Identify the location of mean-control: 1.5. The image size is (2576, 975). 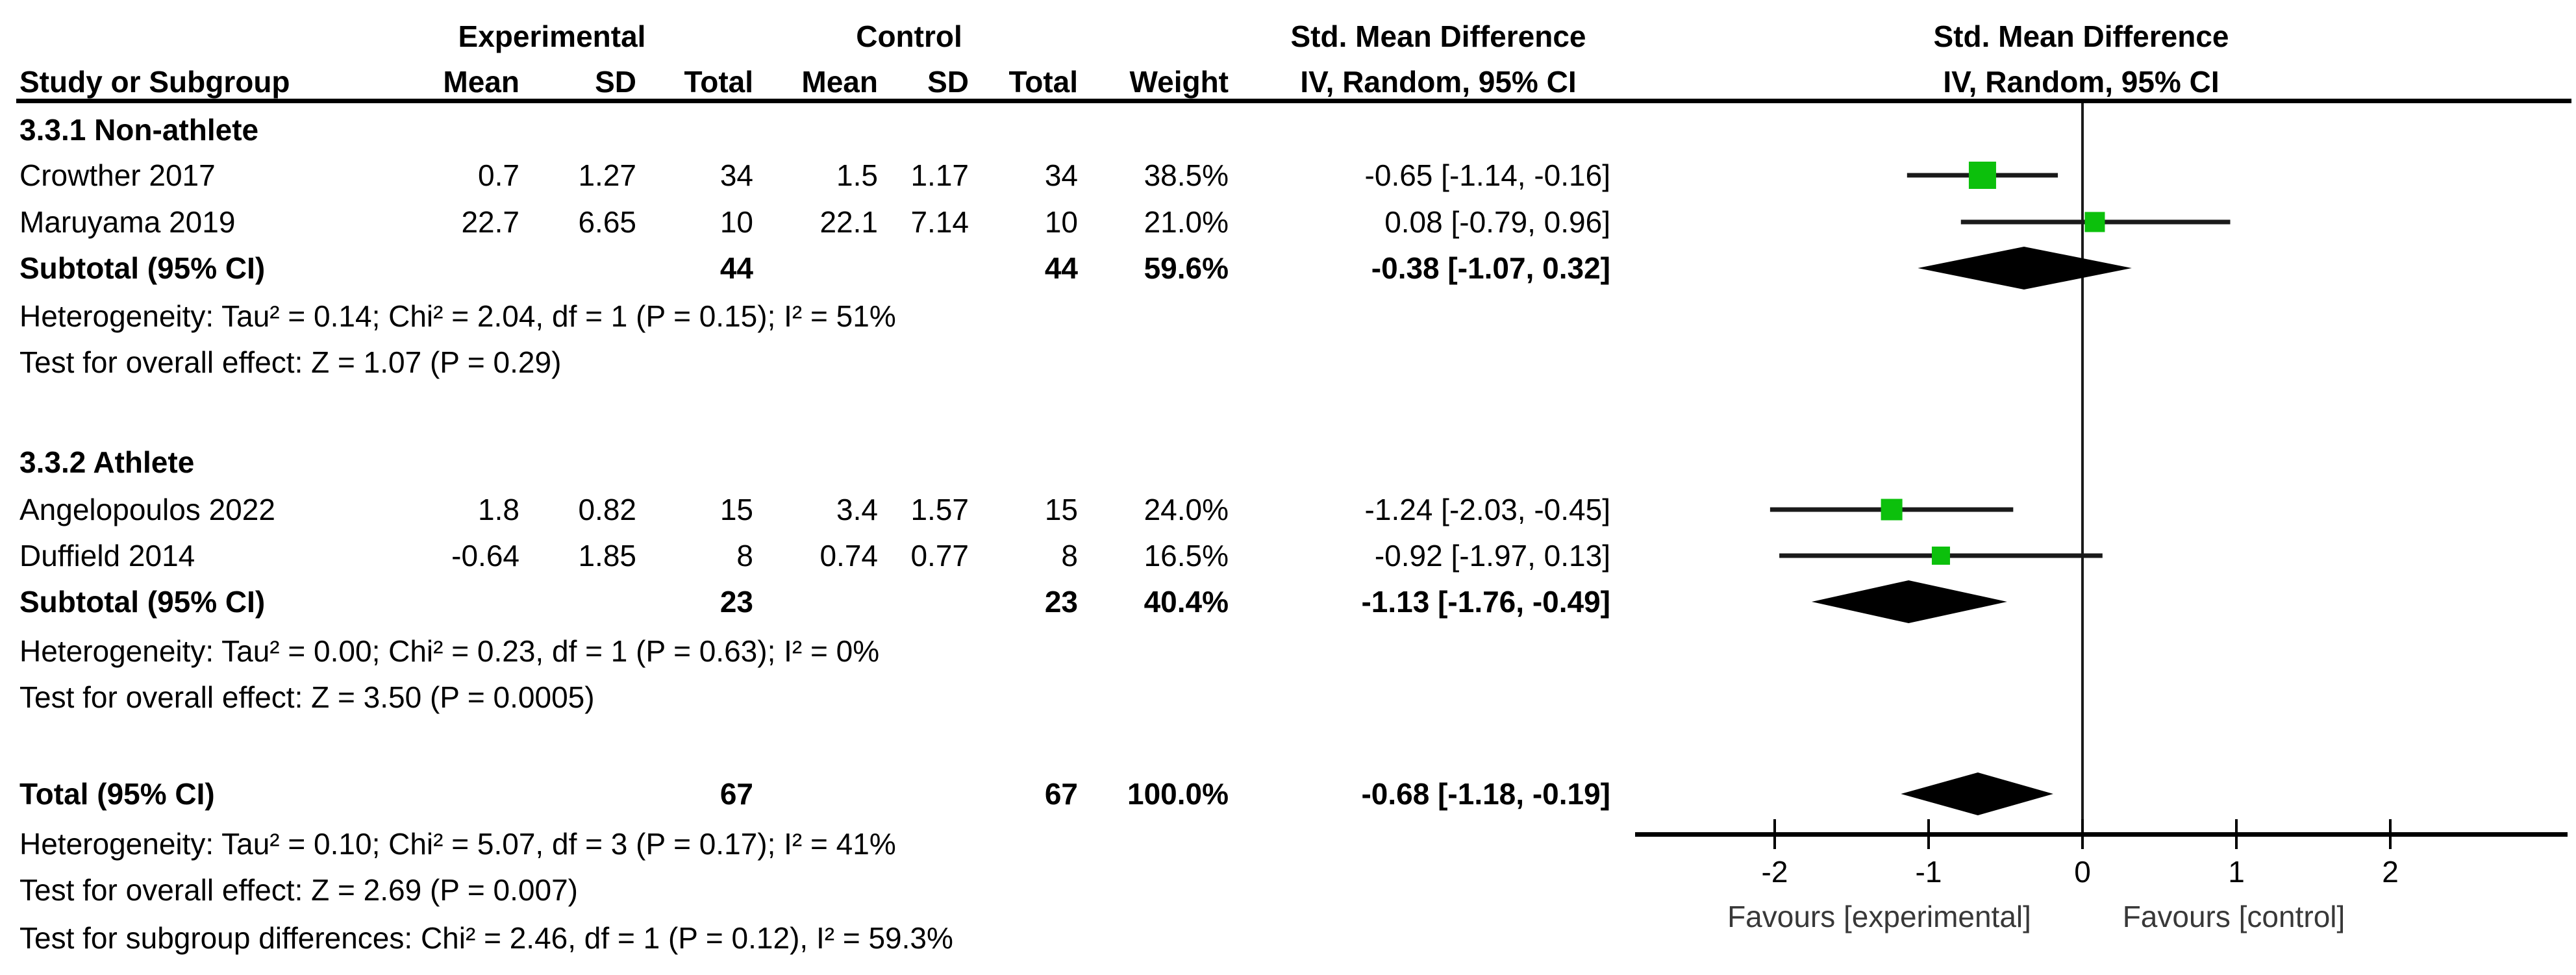
(857, 175).